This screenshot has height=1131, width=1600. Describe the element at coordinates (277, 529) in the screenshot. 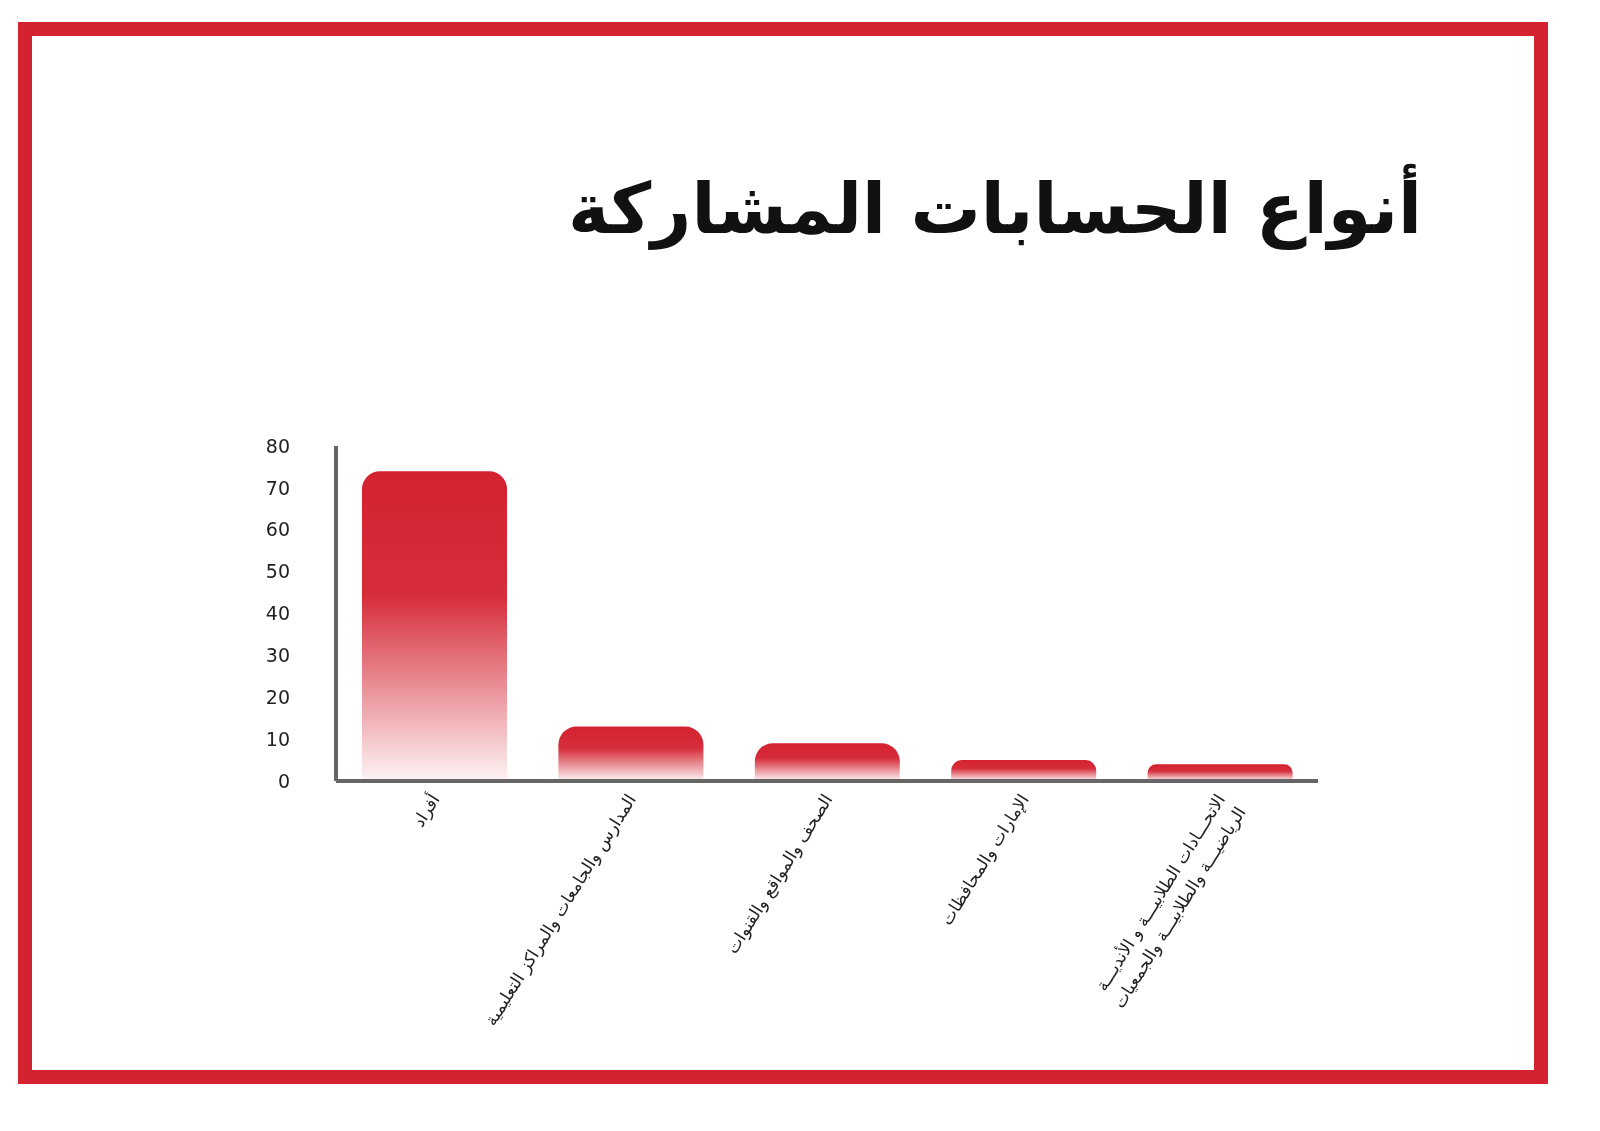

I see `y-tick-label: 60` at that location.